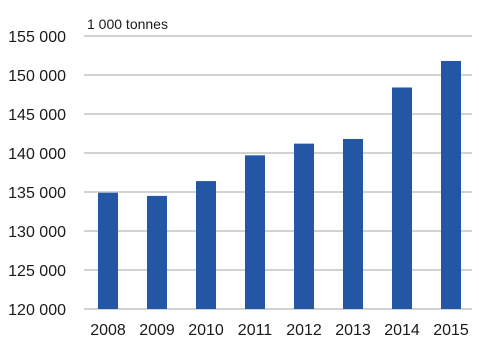 The width and height of the screenshot is (479, 341). What do you see at coordinates (255, 232) in the screenshot?
I see `bar-2011` at bounding box center [255, 232].